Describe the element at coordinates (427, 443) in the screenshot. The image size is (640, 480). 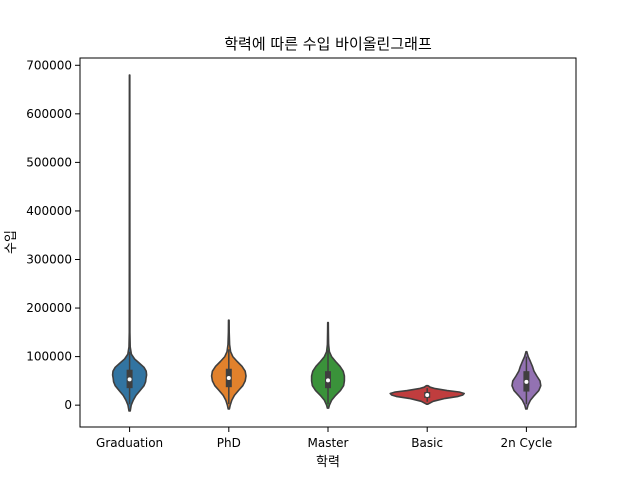
I see `x-tick-label: Basic` at that location.